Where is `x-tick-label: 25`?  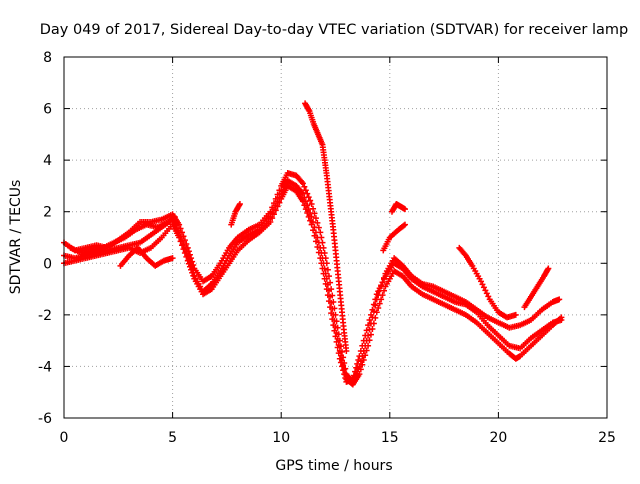
x-tick-label: 25 is located at coordinates (607, 438).